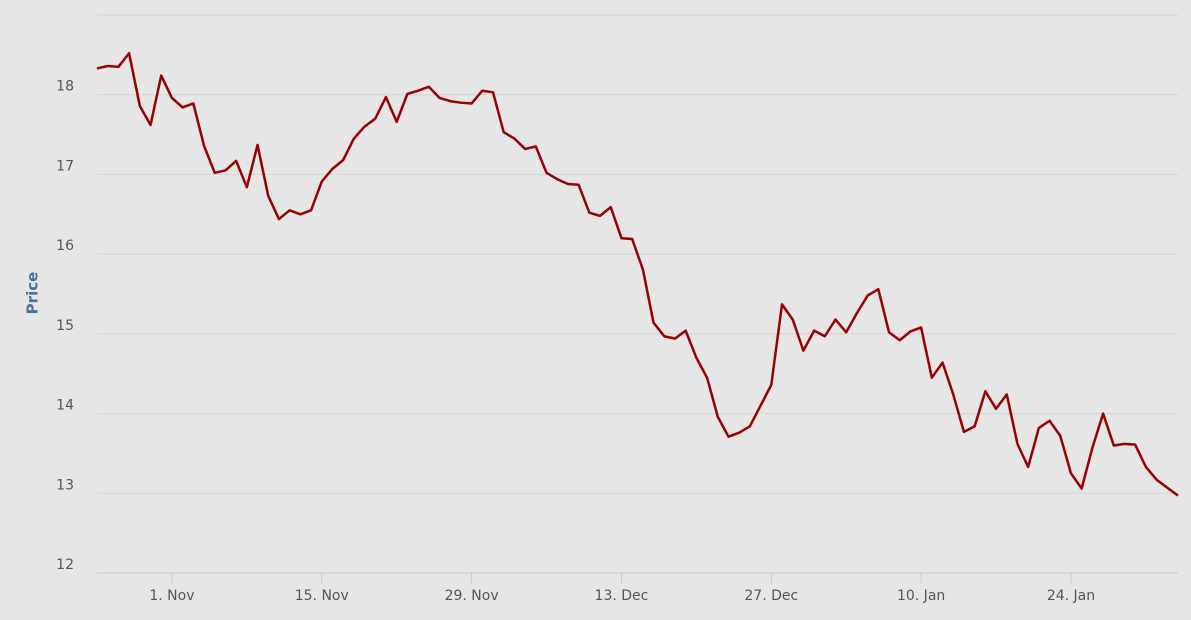 This screenshot has width=1191, height=620. What do you see at coordinates (65, 406) in the screenshot?
I see `y-tick-label: 14` at bounding box center [65, 406].